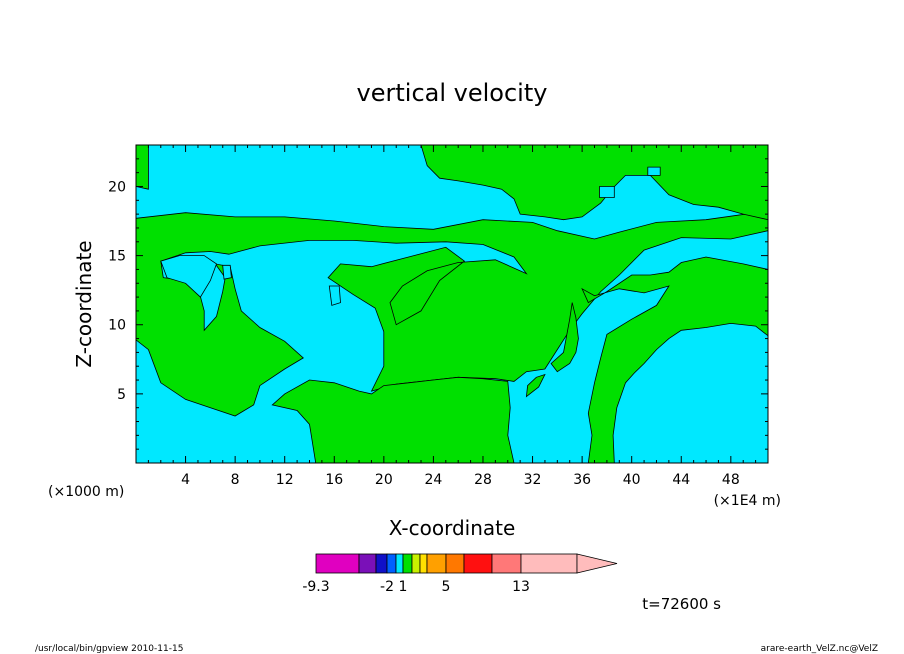 This screenshot has width=904, height=654. I want to click on x-unit-left: (×1000 m), so click(86, 492).